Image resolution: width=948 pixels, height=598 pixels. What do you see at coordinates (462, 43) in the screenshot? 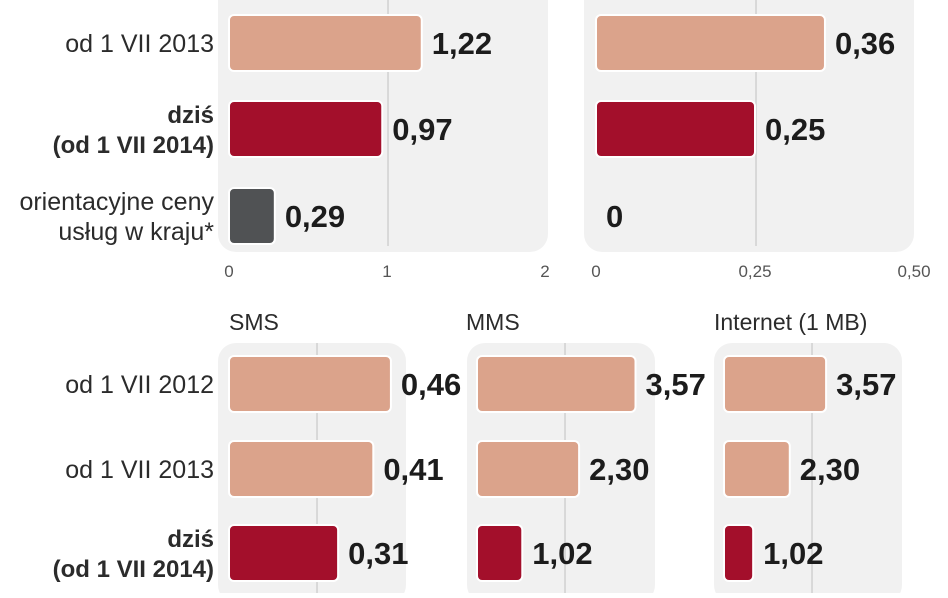
I see `value-label: 1,22` at bounding box center [462, 43].